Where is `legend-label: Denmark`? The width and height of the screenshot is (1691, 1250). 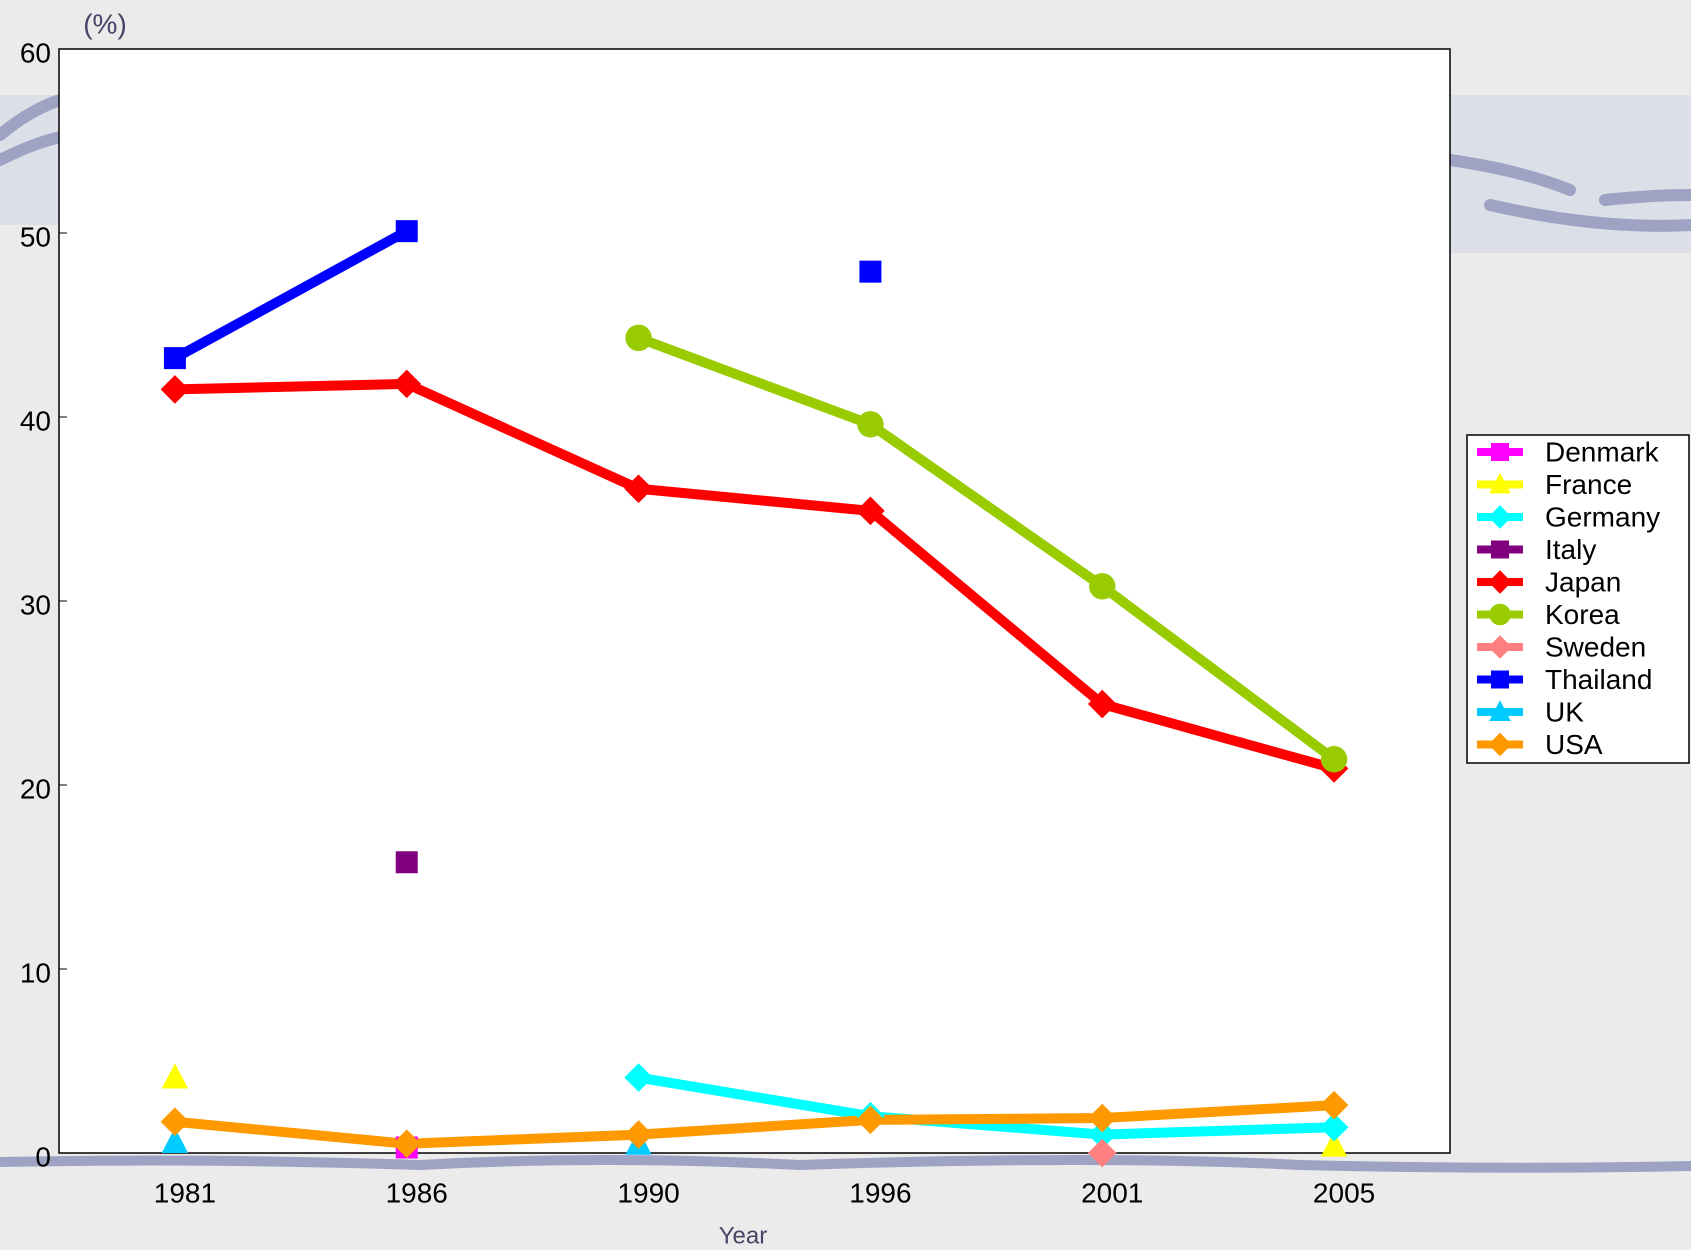
legend-label: Denmark is located at coordinates (1602, 451).